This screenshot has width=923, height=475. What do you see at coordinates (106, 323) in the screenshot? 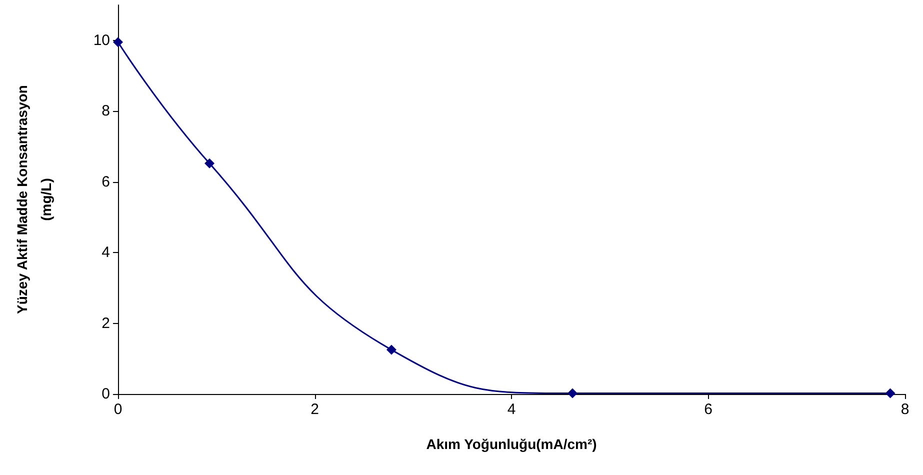
I see `y-tick-label: 2` at bounding box center [106, 323].